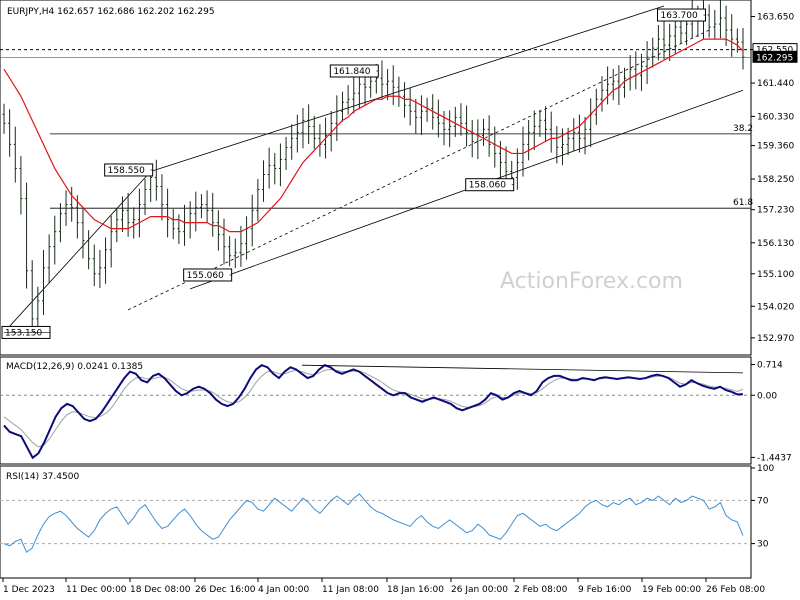 The image size is (800, 600). I want to click on time-tick-label: 1 Dec 2023, so click(29, 590).